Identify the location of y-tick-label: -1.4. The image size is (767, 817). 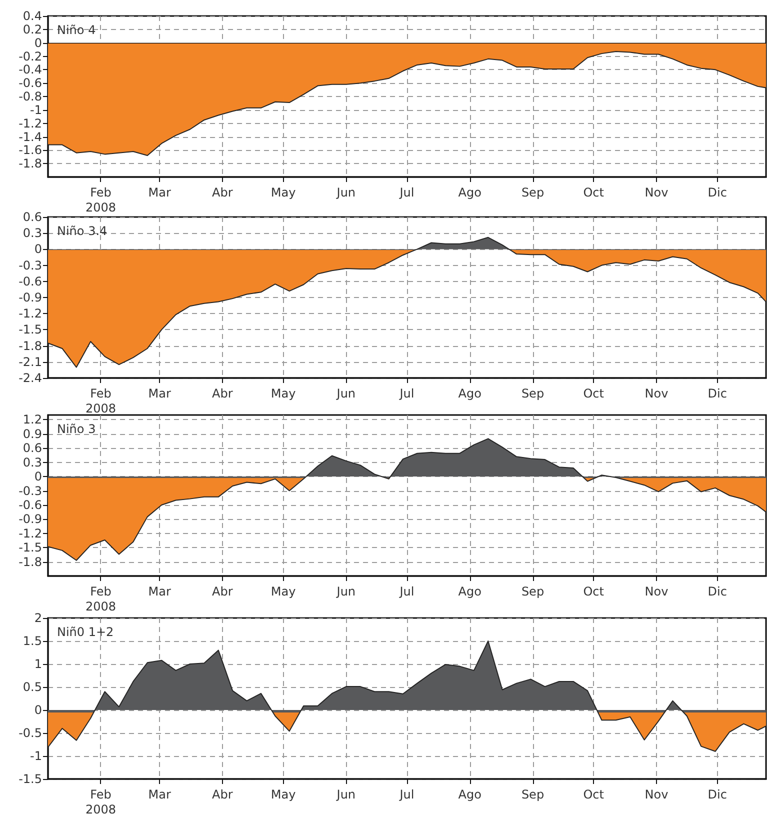
(30, 137).